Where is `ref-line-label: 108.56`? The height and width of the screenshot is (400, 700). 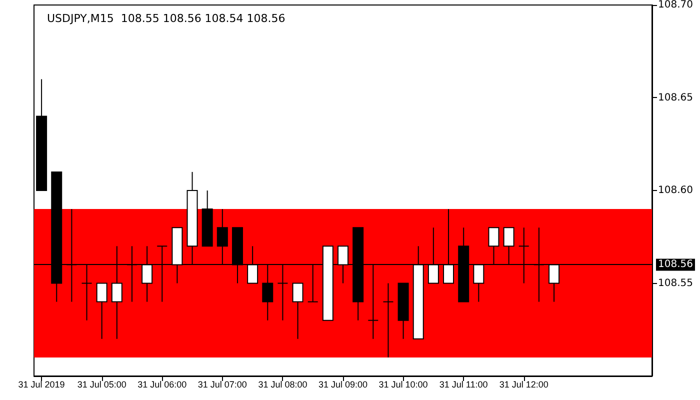
ref-line-label: 108.56 is located at coordinates (675, 264).